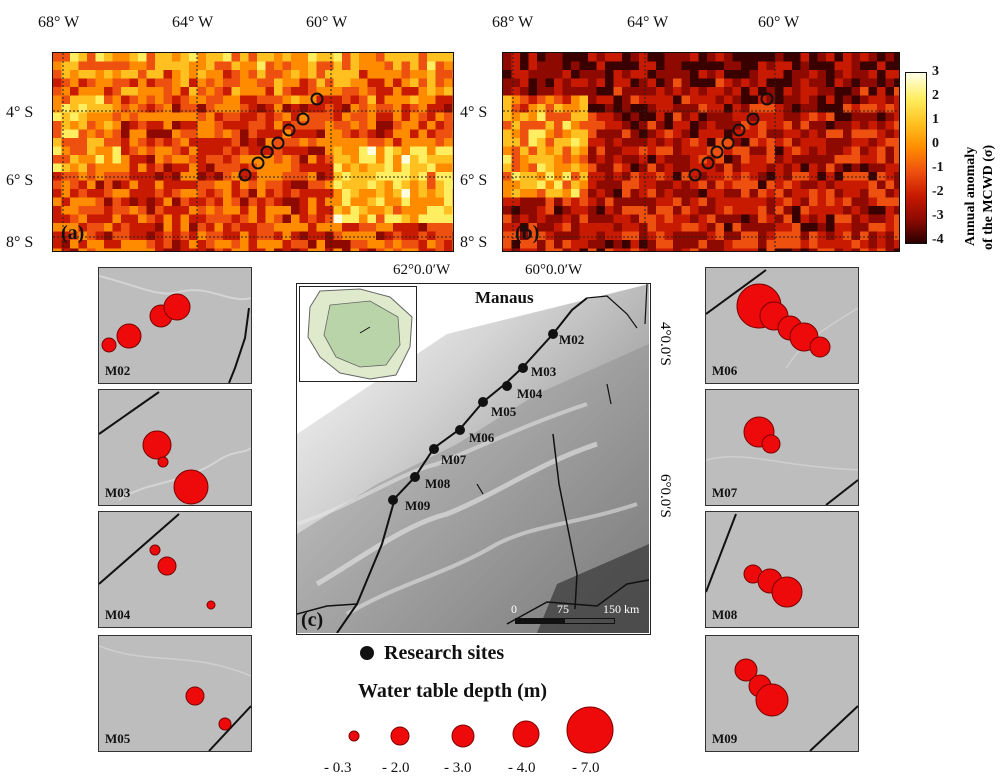 The height and width of the screenshot is (778, 1003). What do you see at coordinates (540, 621) in the screenshot?
I see `scale-bar-dark` at bounding box center [540, 621].